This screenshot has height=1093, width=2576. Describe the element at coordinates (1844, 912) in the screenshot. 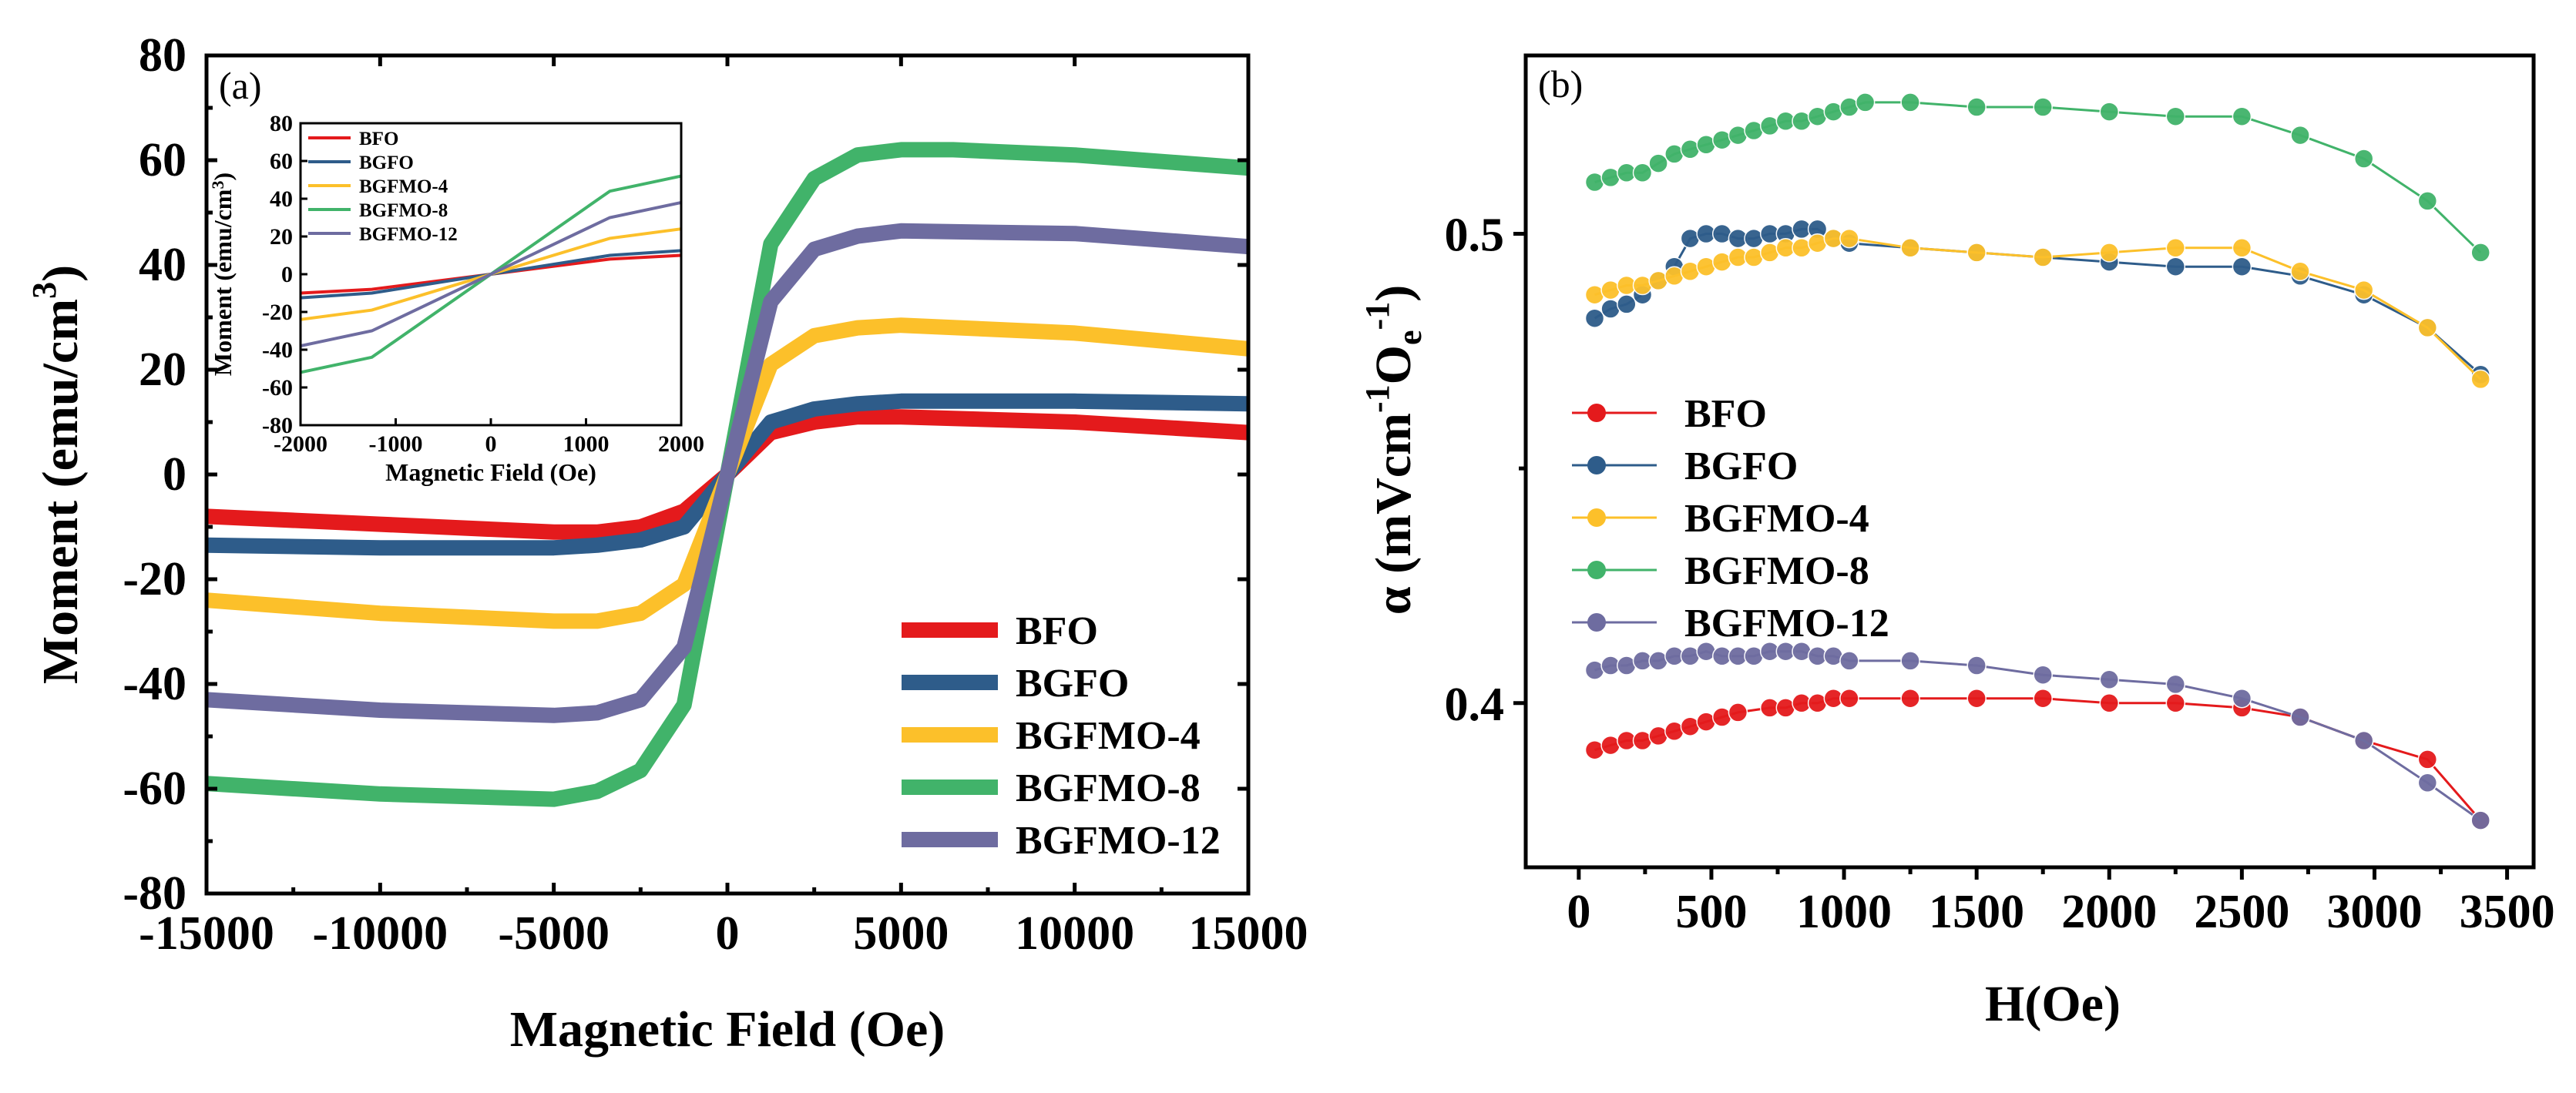

I see `panel-b-x-tick-label: 1000` at that location.